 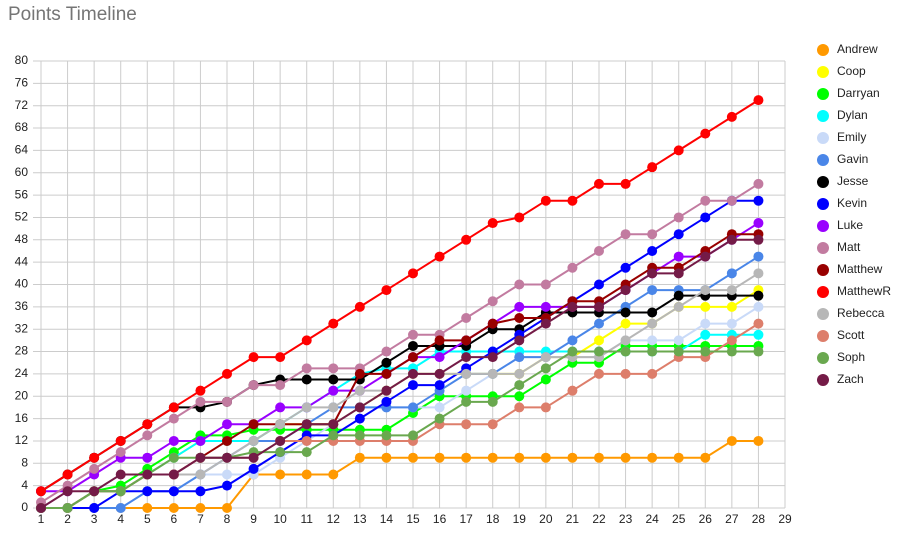 What do you see at coordinates (253, 519) in the screenshot?
I see `x-tick-label: 9` at bounding box center [253, 519].